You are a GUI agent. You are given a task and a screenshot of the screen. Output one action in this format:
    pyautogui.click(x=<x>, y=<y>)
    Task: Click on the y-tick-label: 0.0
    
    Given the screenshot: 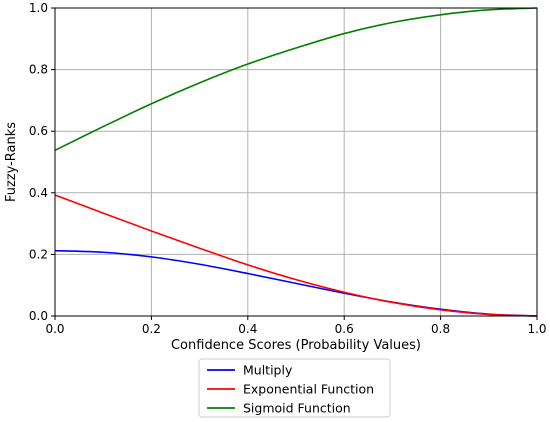 What is the action you would take?
    pyautogui.click(x=38, y=316)
    